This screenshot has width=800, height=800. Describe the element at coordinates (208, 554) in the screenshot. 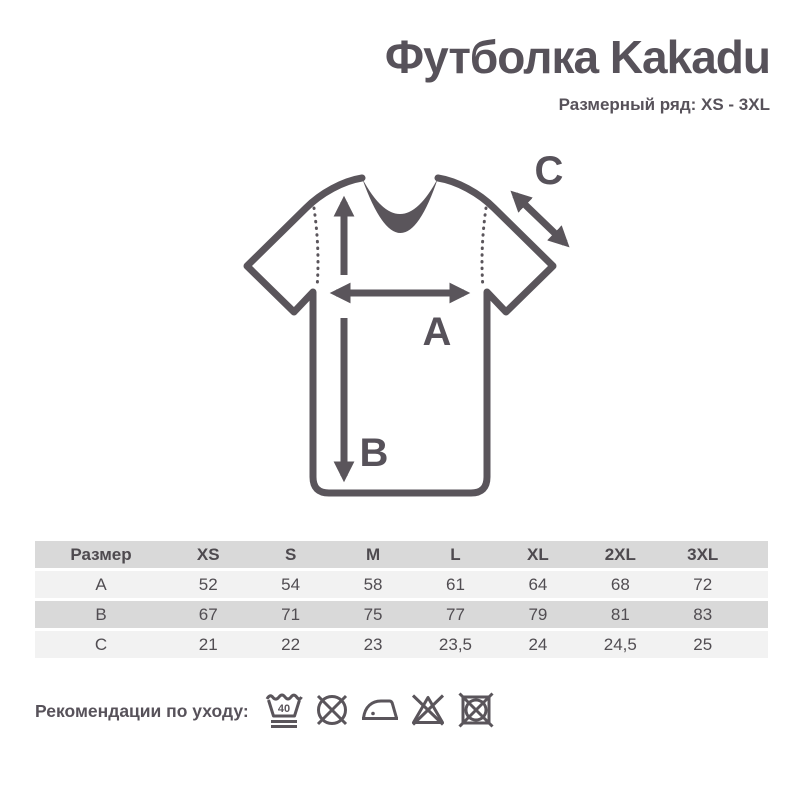

I see `header-cell: XS` at that location.